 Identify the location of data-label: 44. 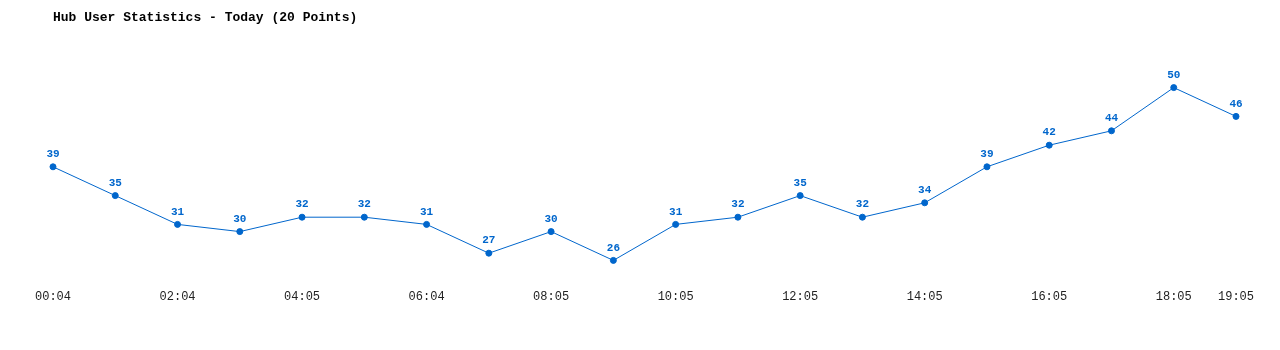
(1111, 118).